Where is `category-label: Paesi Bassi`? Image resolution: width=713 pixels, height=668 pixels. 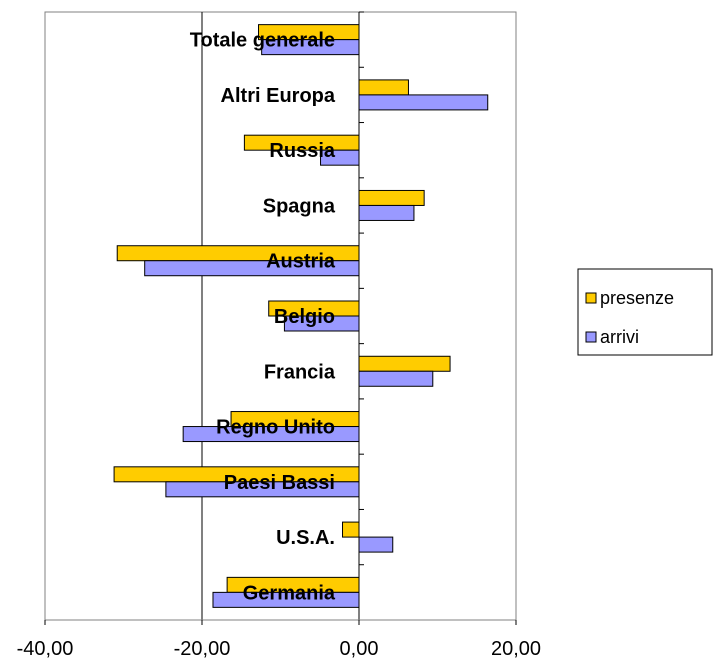 category-label: Paesi Bassi is located at coordinates (279, 483).